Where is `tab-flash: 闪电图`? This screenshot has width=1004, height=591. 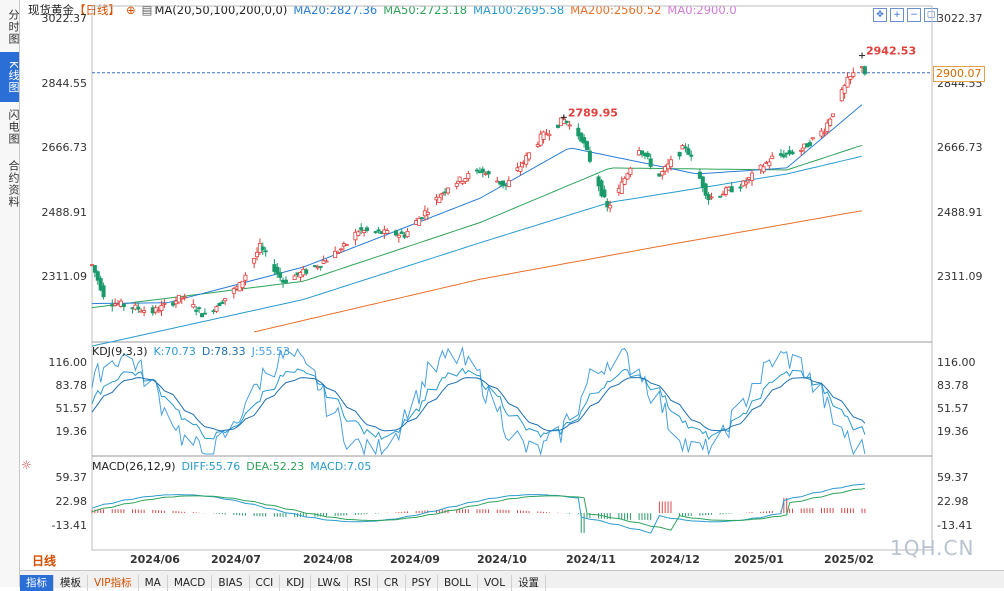
tab-flash: 闪电图 is located at coordinates (13, 127).